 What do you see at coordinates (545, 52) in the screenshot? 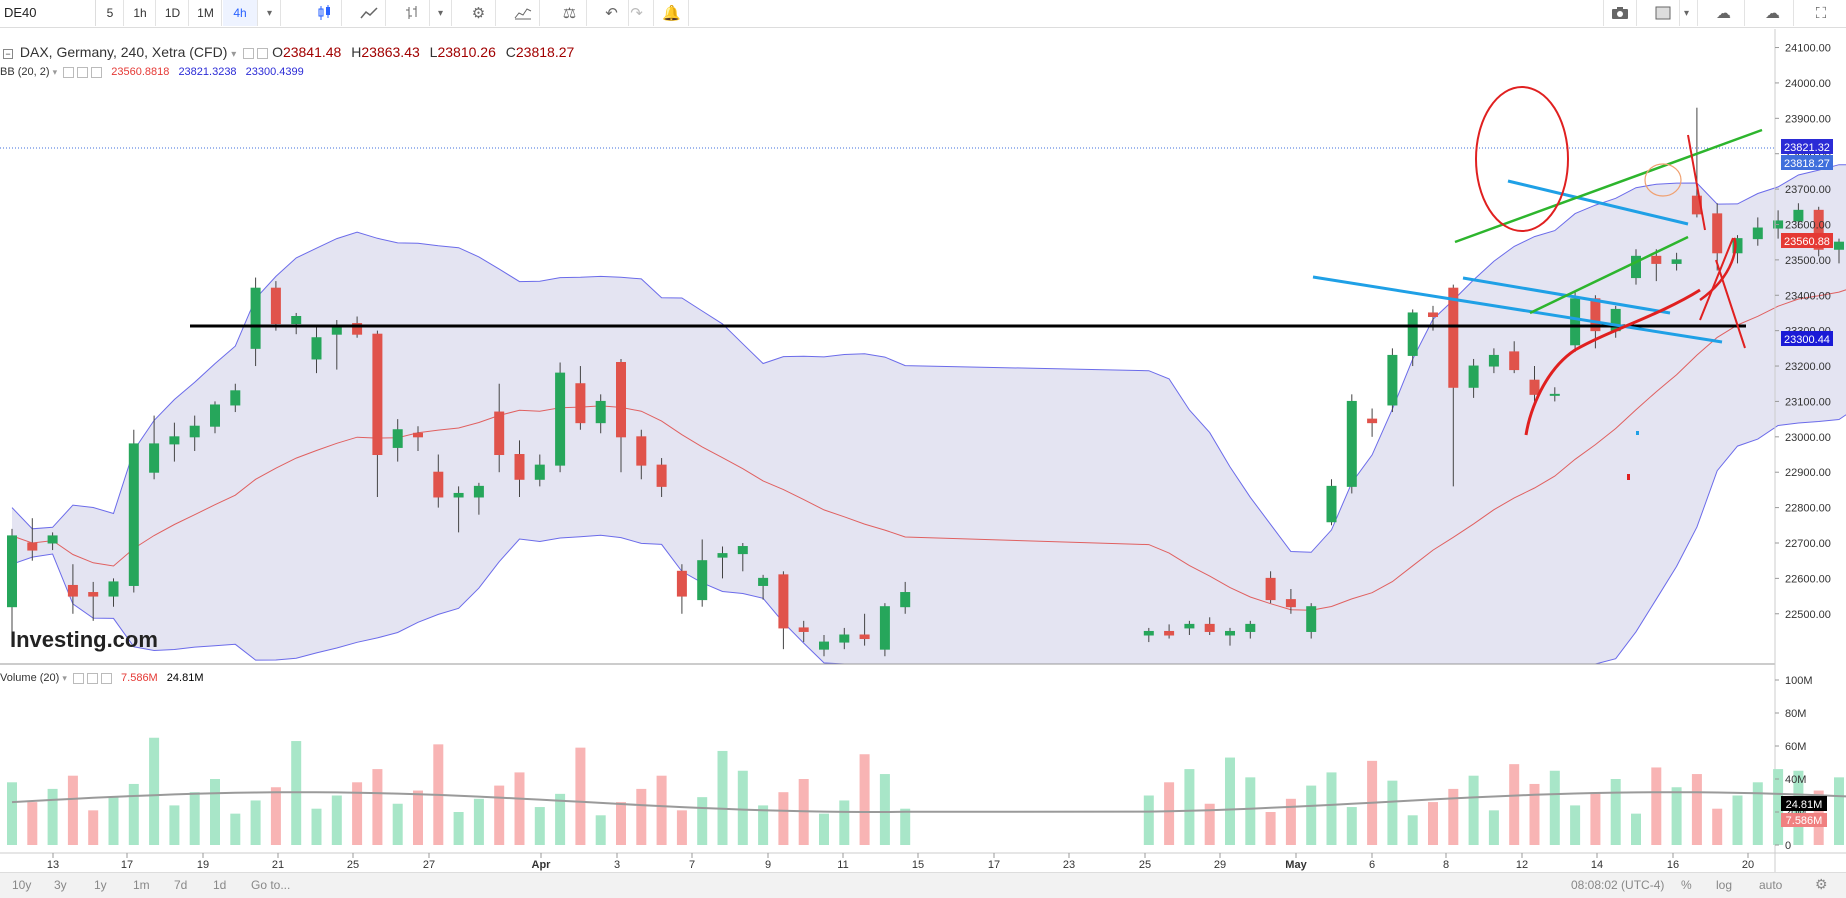
I see `close-value: 23818.27` at bounding box center [545, 52].